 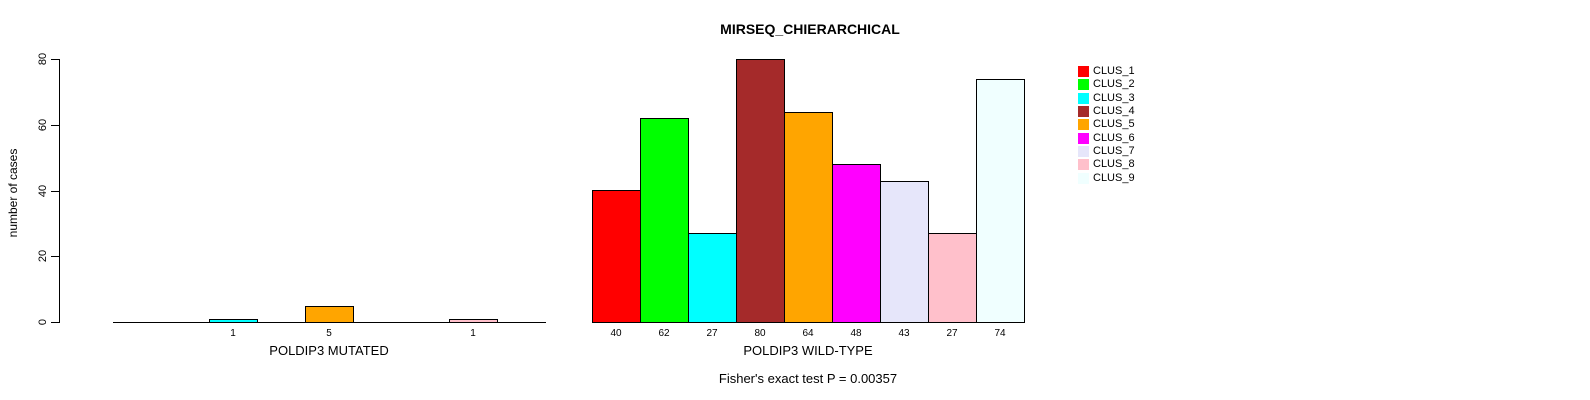 What do you see at coordinates (43, 191) in the screenshot?
I see `y-tick-label: 40` at bounding box center [43, 191].